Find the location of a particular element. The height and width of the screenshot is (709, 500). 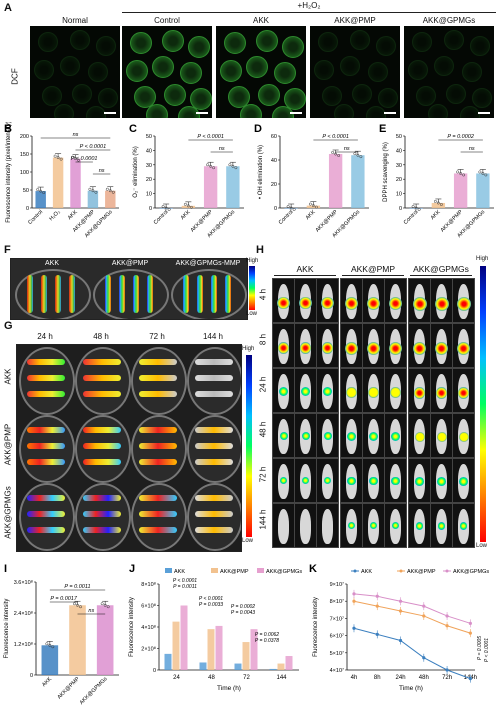

y-tick-label: 20 is located at coordinates (274, 185).